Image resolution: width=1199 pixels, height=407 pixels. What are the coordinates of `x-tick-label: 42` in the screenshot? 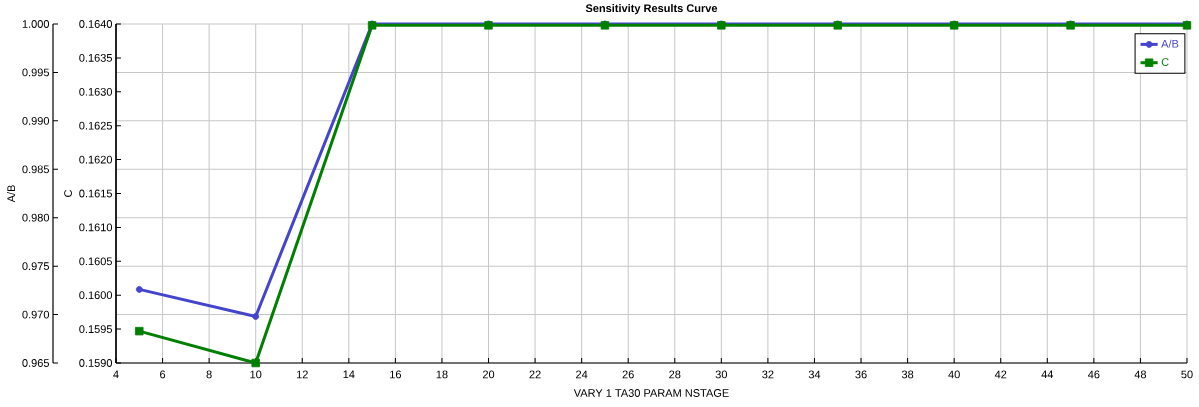 It's located at (1000, 374).